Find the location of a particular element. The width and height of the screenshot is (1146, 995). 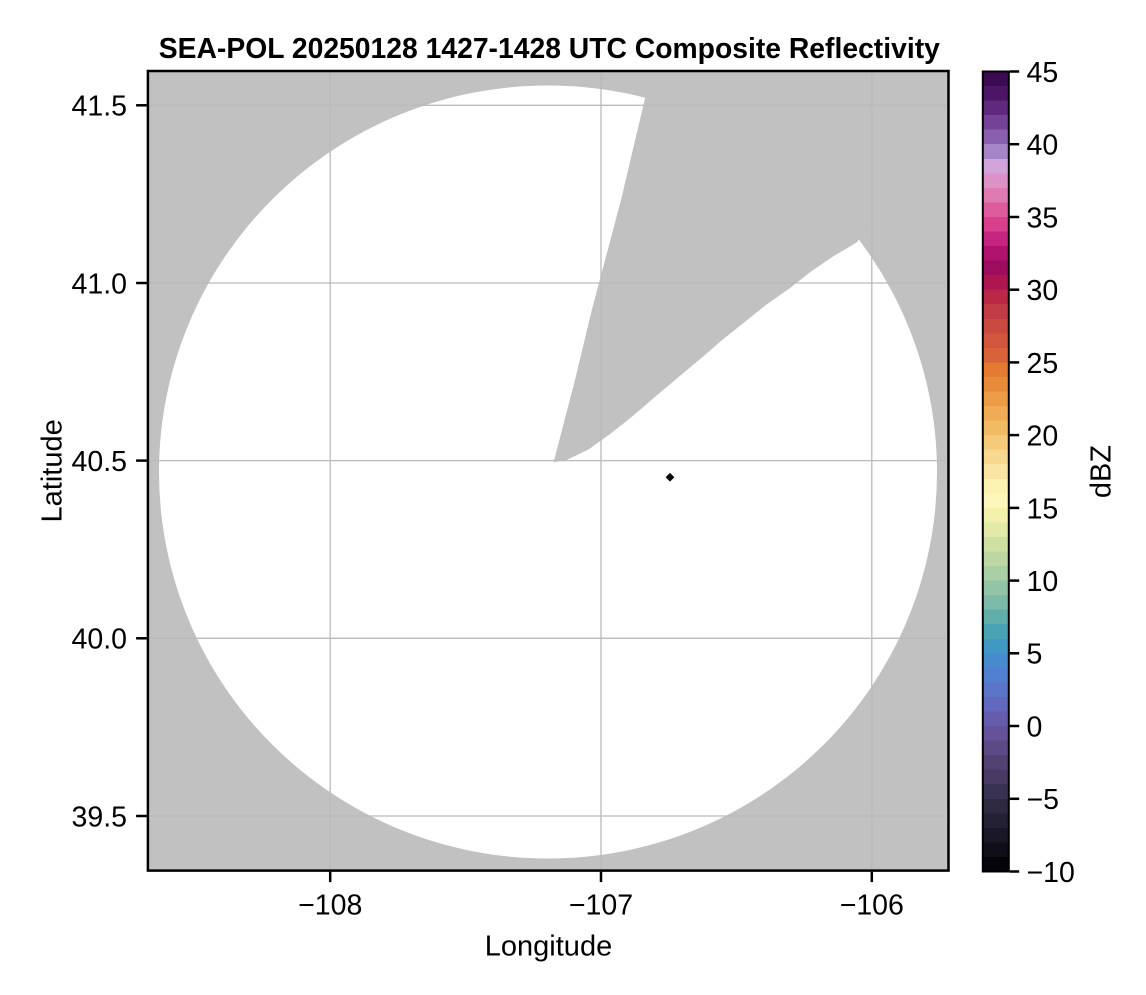

svg-text: 30 is located at coordinates (1043, 291).